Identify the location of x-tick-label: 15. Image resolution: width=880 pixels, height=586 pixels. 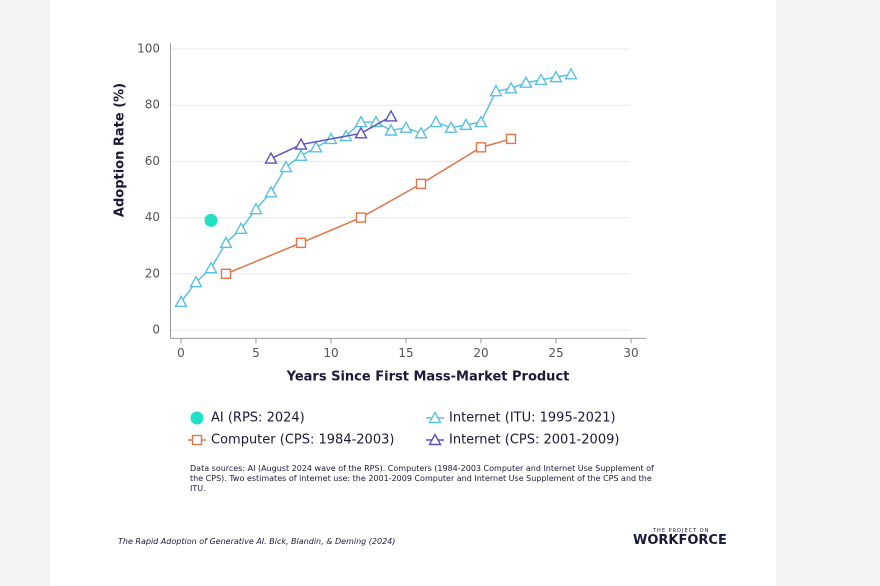
(405, 353).